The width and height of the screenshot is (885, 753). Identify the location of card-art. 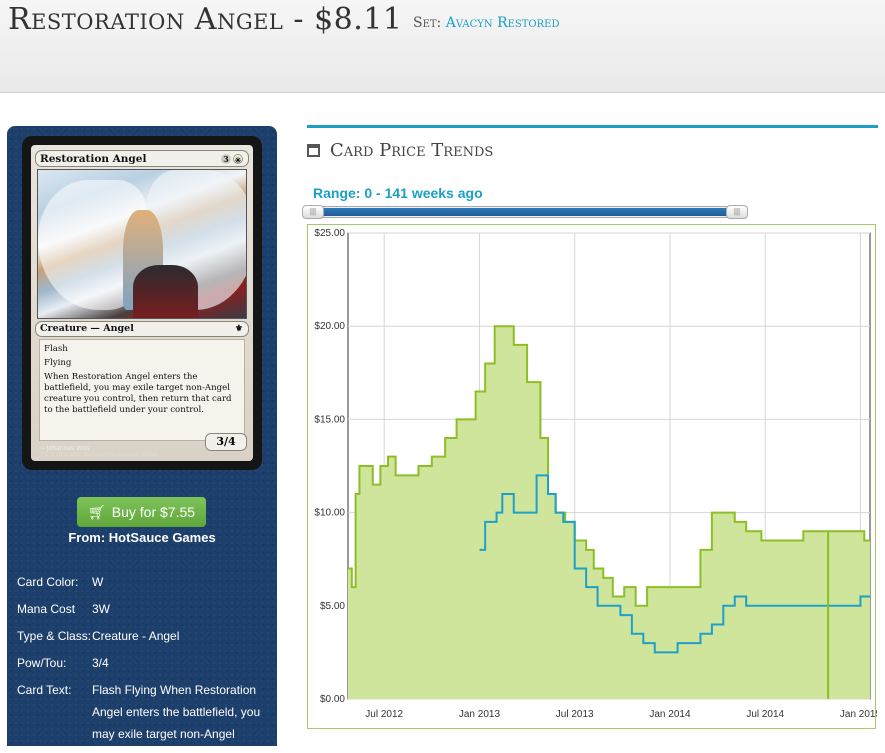
(142, 244).